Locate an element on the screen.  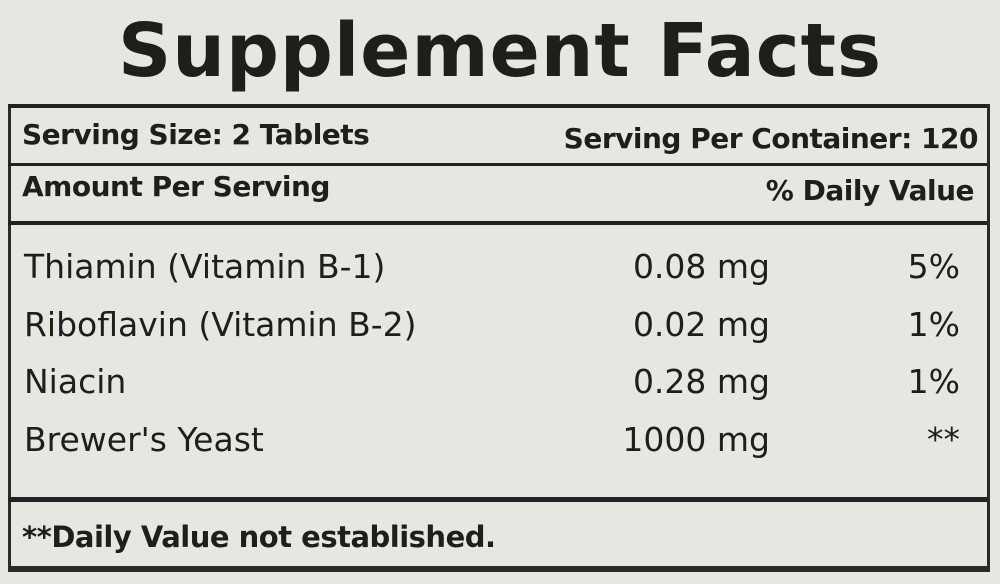
nutrient-row: Brewer's Yeast 1000 mg ** is located at coordinates (494, 445).